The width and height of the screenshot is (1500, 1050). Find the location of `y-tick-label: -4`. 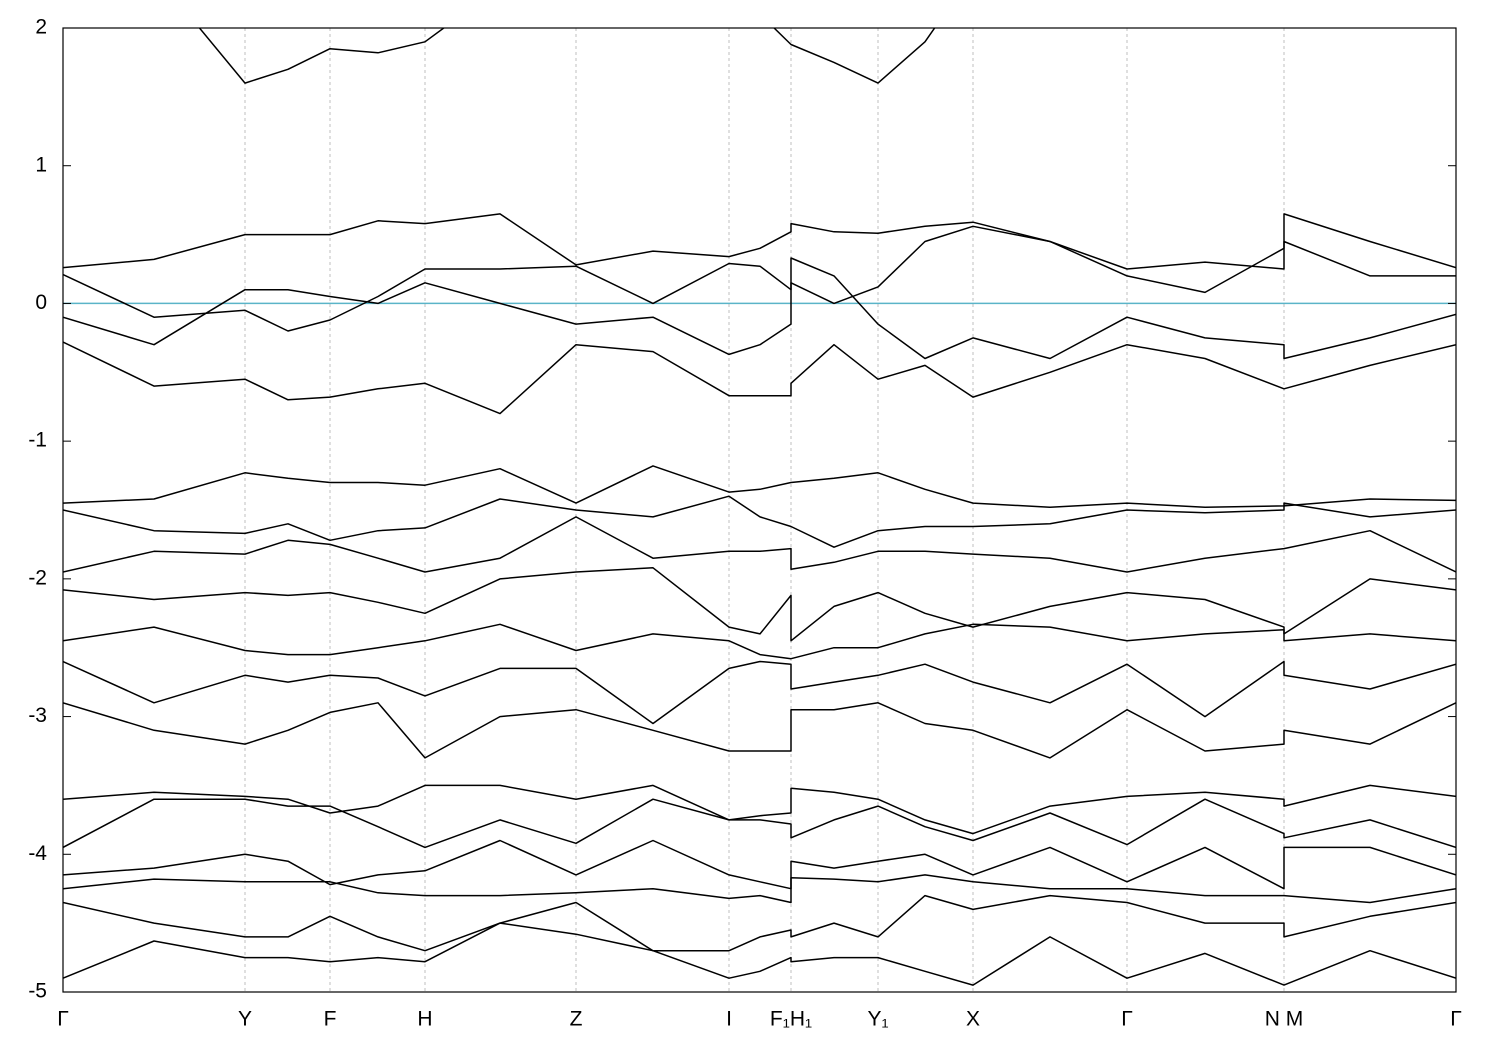

y-tick-label: -4 is located at coordinates (37, 853).